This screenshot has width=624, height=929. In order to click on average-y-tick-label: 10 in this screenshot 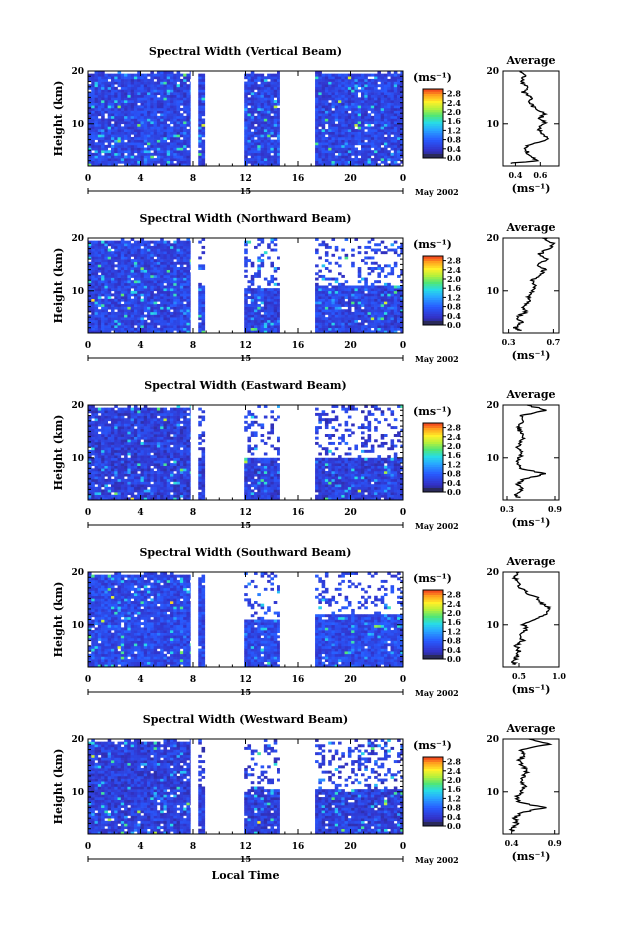, I will do `click(492, 292)`.